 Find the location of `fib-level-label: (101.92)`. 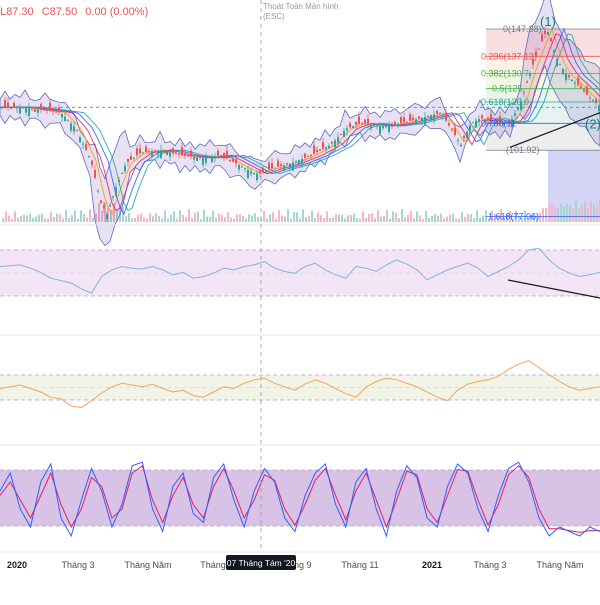

fib-level-label: (101.92) is located at coordinates (523, 150).